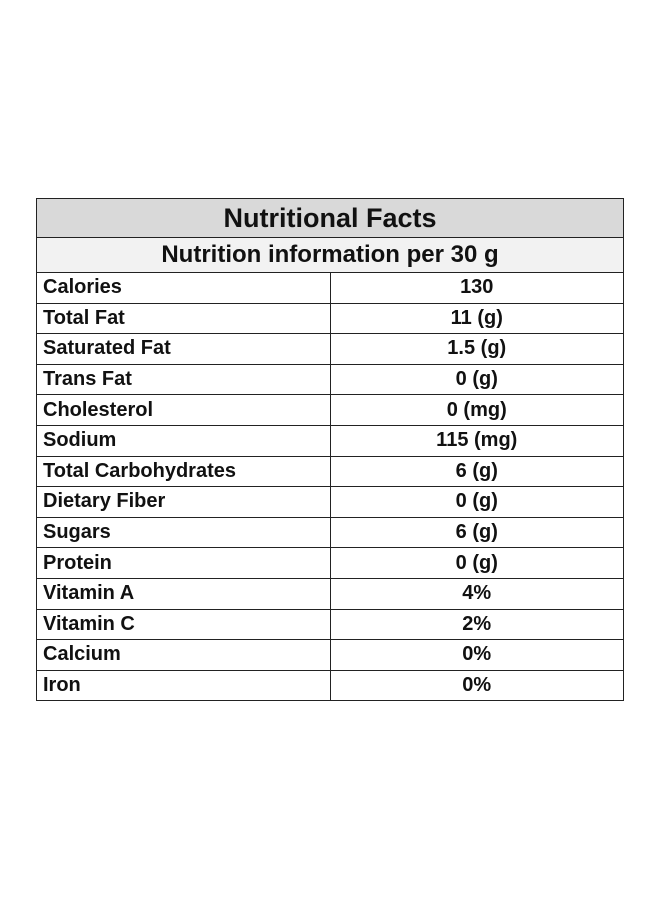 Image resolution: width=660 pixels, height=900 pixels. Describe the element at coordinates (183, 532) in the screenshot. I see `nutrient-label: Sugars` at that location.